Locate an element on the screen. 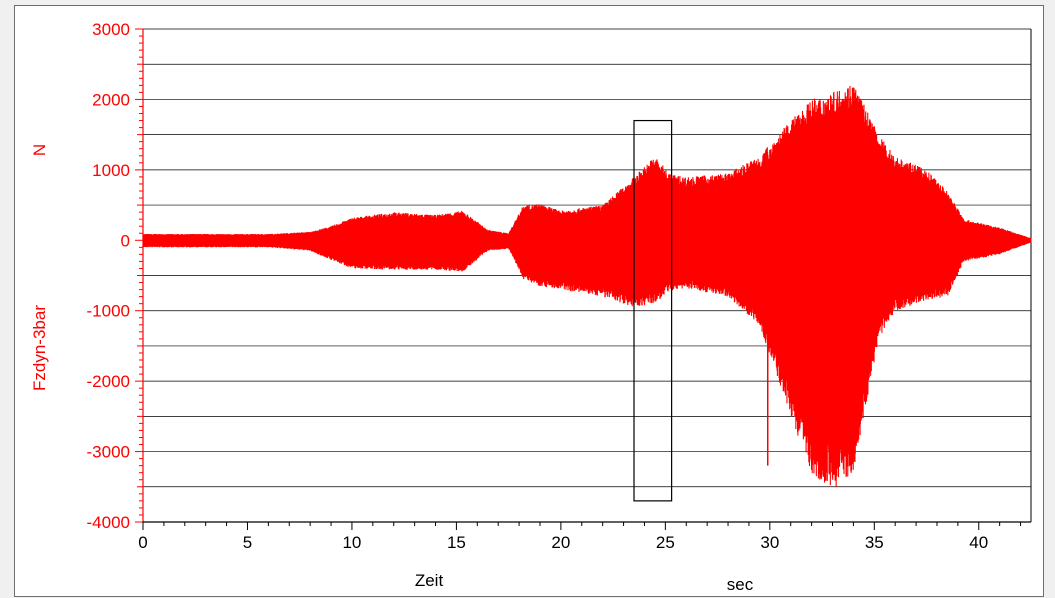 The image size is (1055, 598). highlight-box-group is located at coordinates (653, 310).